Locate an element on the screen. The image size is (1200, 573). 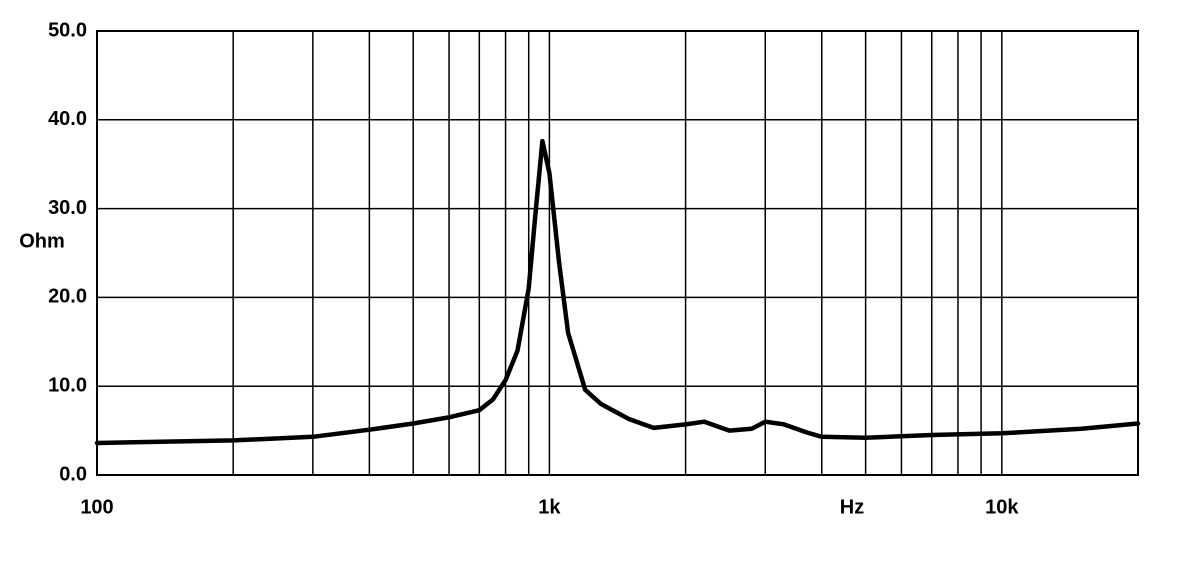
x-tick-label: 10k is located at coordinates (1002, 507).